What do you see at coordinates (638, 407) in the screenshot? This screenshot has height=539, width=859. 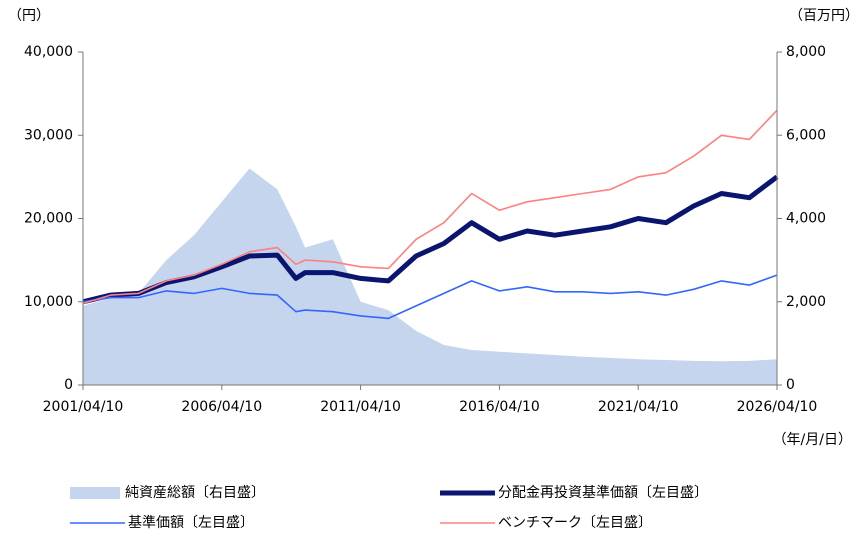 I see `x-tick-label: 2021/04/10` at bounding box center [638, 407].